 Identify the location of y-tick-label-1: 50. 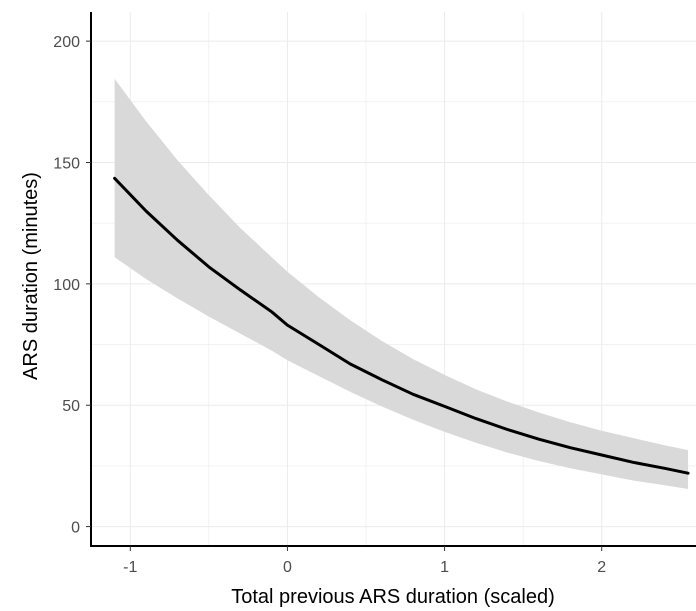
(71, 406).